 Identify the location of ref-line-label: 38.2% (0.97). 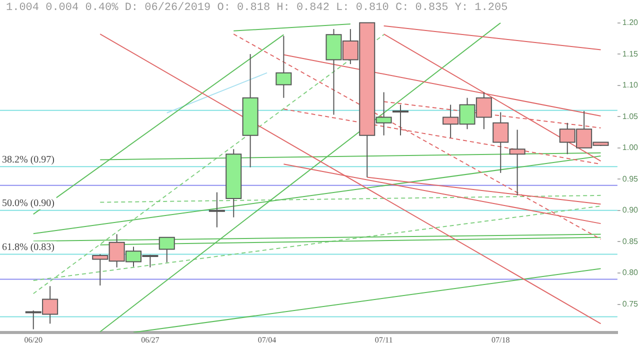
(28, 160).